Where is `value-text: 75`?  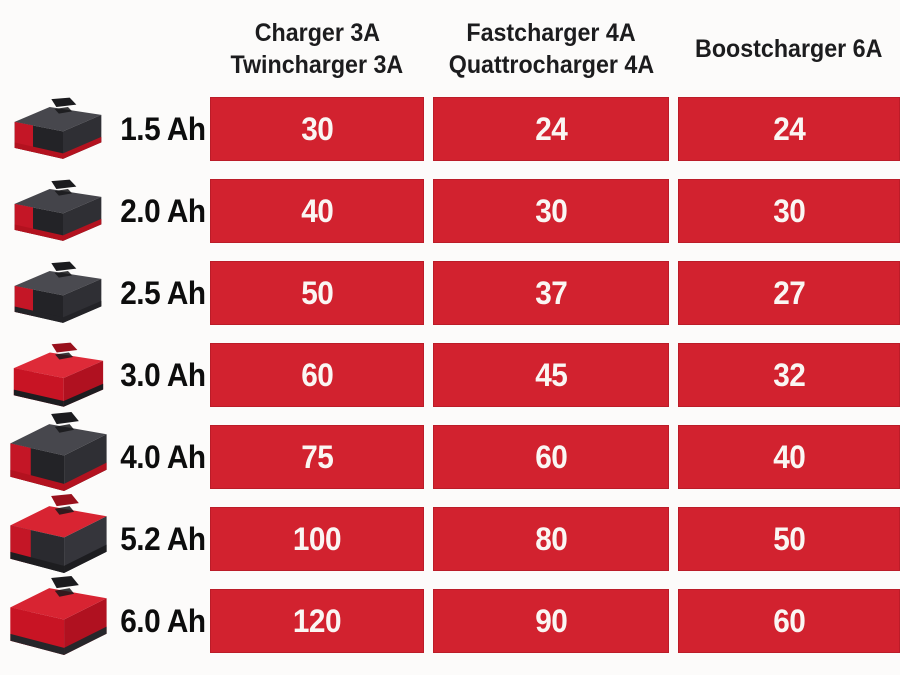
value-text: 75 is located at coordinates (317, 456).